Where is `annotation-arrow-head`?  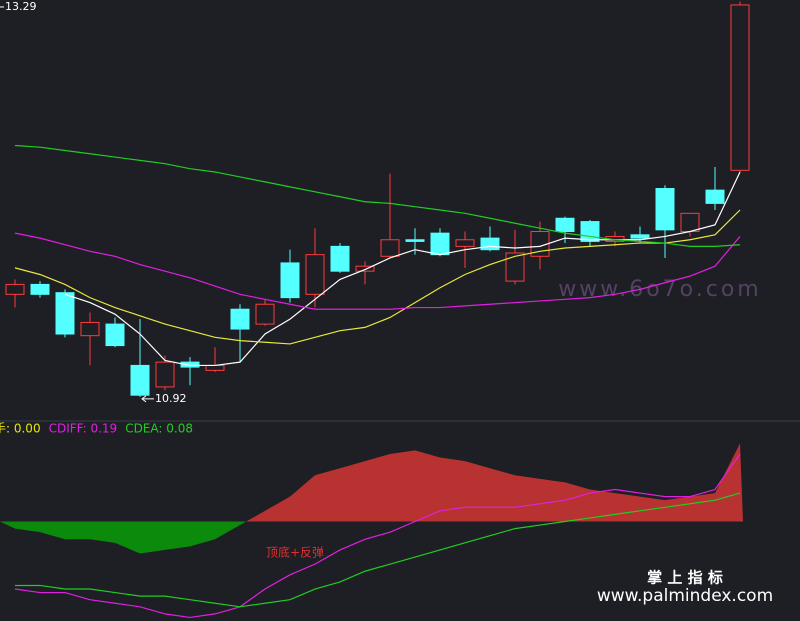 annotation-arrow-head is located at coordinates (144, 399).